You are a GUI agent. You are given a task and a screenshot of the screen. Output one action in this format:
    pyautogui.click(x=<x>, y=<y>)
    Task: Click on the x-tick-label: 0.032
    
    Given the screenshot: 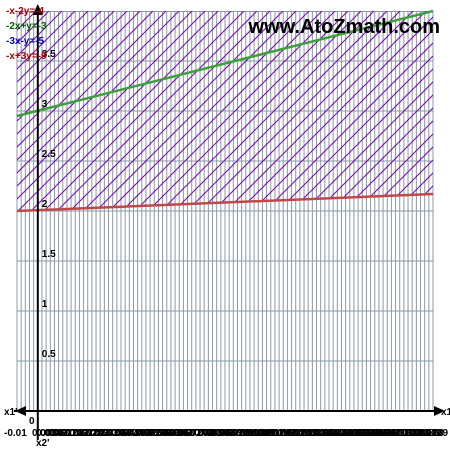 What is the action you would take?
    pyautogui.click(x=106, y=433)
    